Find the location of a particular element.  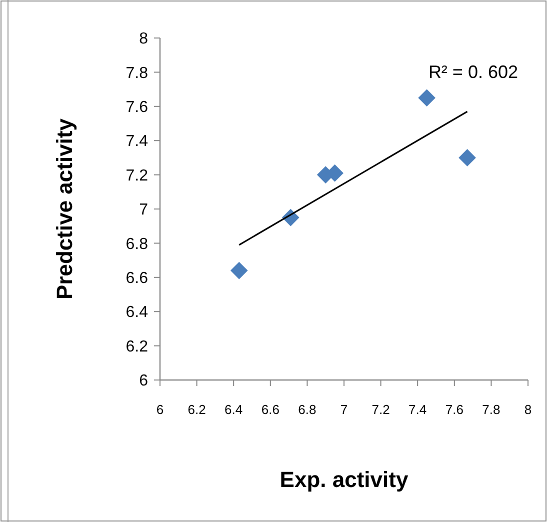

y-axis-title: Predctive activity is located at coordinates (64, 209).